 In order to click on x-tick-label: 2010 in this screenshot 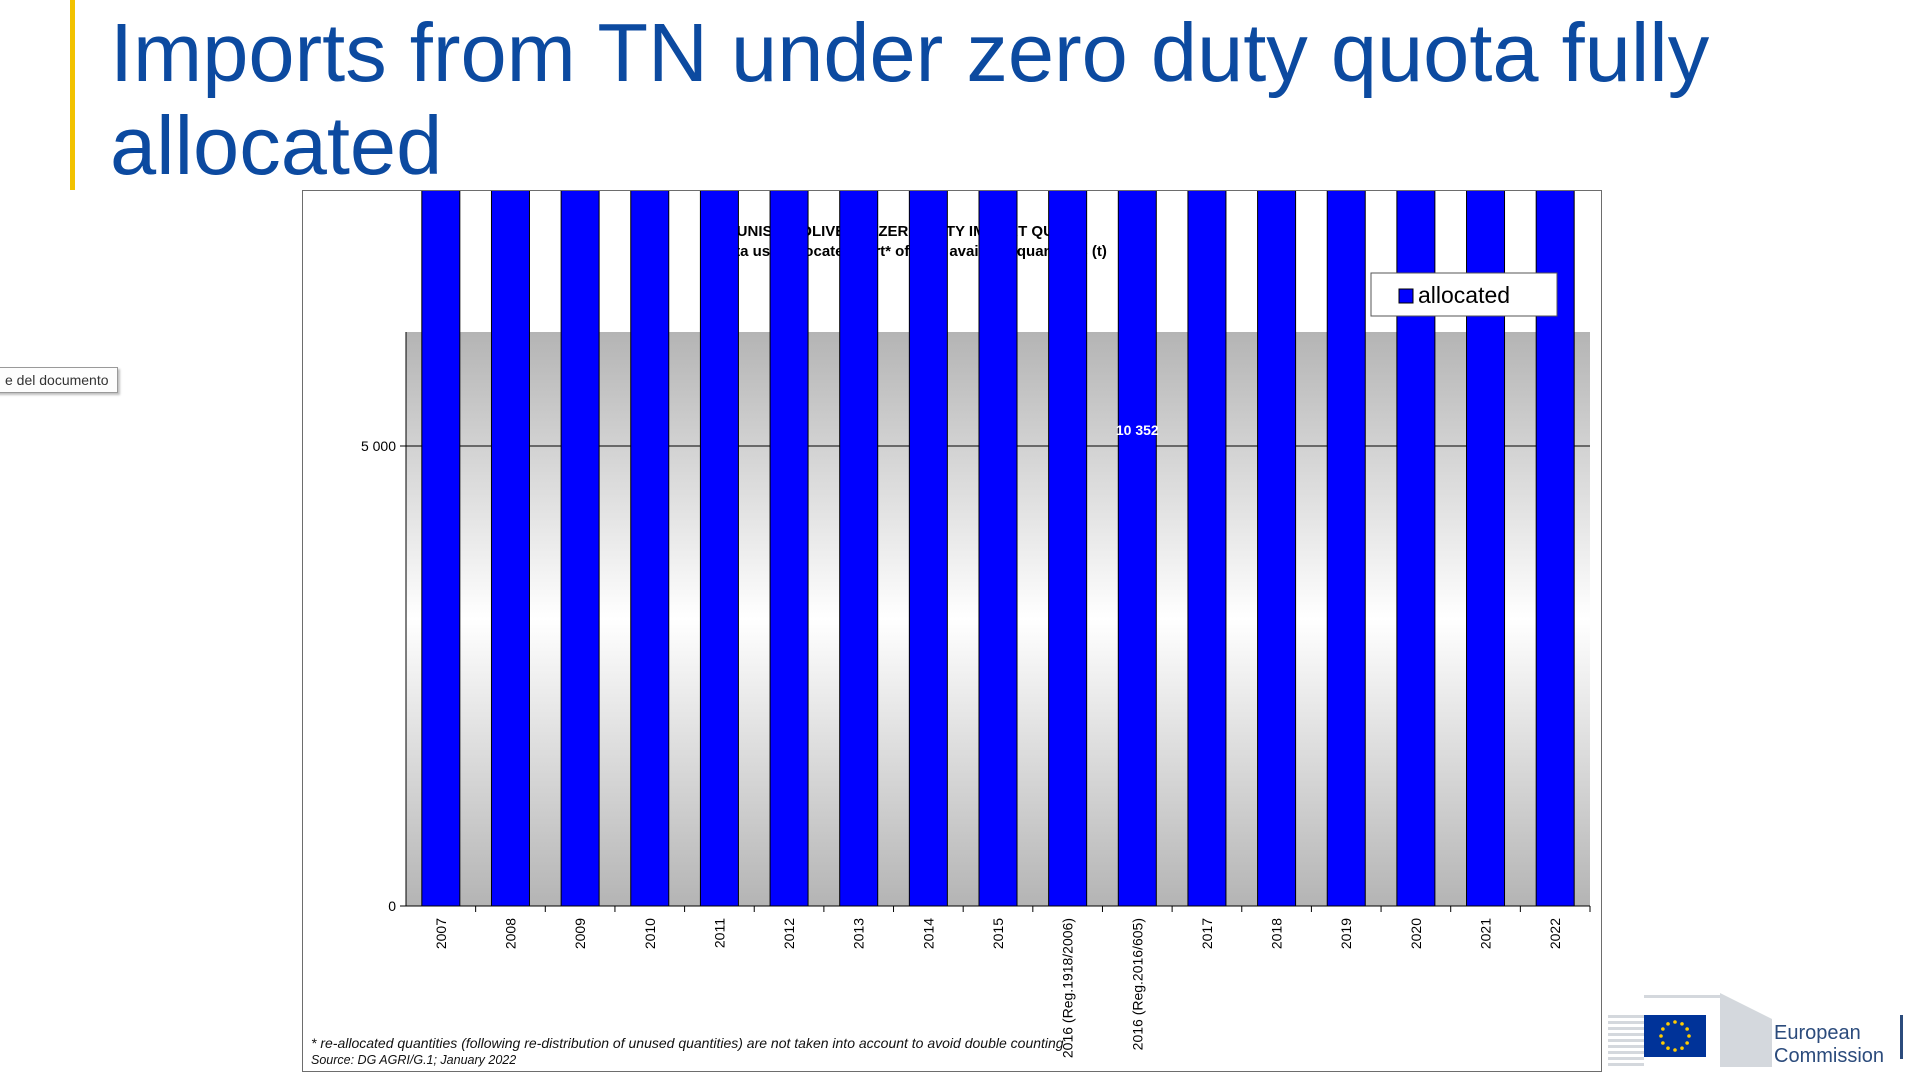, I will do `click(650, 933)`.